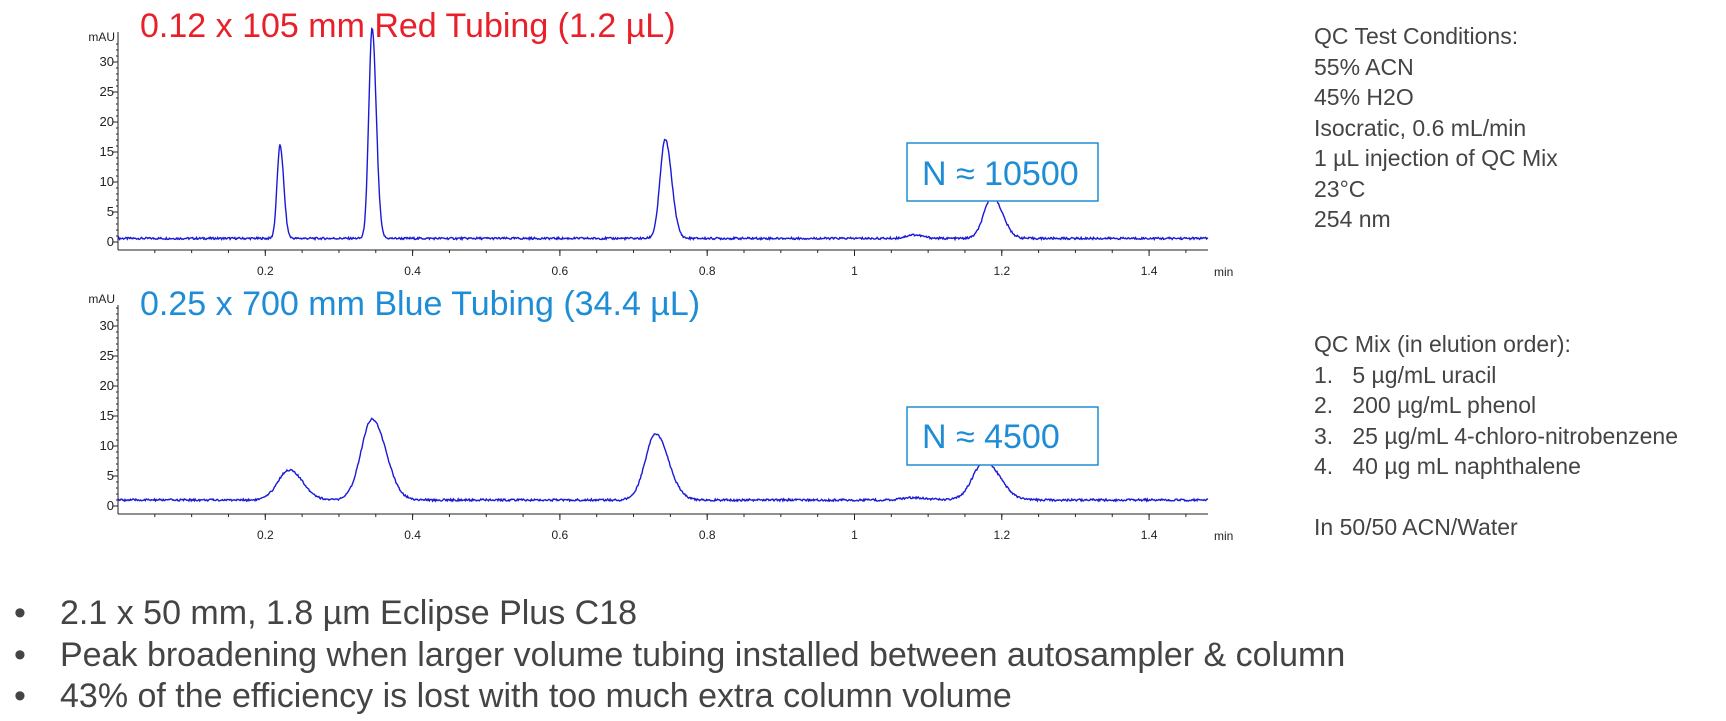 This screenshot has height=721, width=1726. I want to click on qc-mix-item: 1. 5 µg/mL uracil, so click(1405, 374).